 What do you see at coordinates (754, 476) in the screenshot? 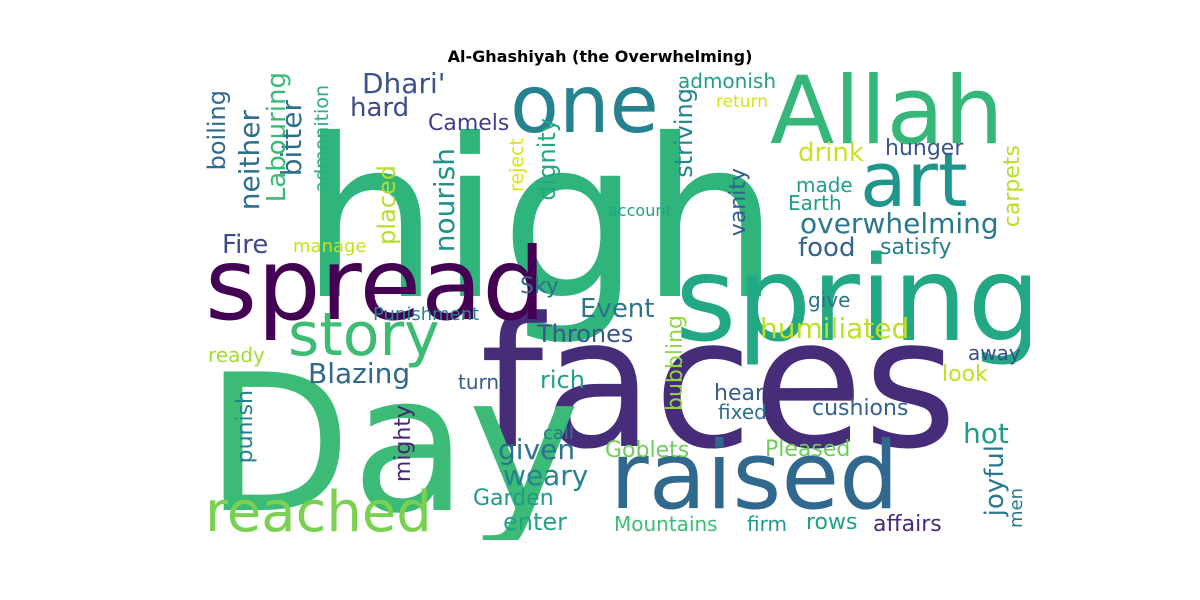
I see `word-raised: raised` at bounding box center [754, 476].